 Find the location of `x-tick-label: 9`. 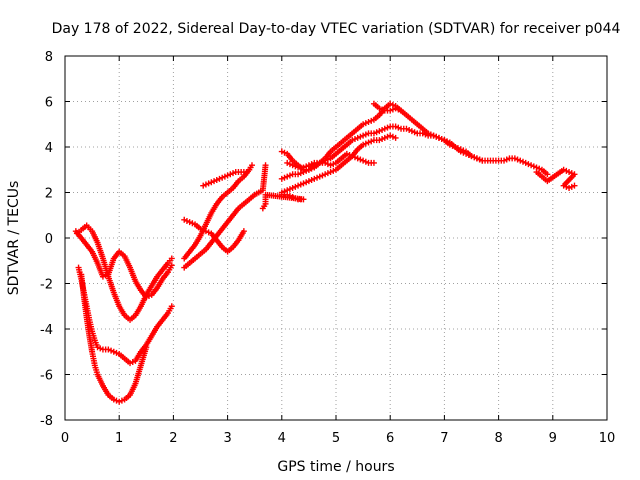

x-tick-label: 9 is located at coordinates (553, 438).